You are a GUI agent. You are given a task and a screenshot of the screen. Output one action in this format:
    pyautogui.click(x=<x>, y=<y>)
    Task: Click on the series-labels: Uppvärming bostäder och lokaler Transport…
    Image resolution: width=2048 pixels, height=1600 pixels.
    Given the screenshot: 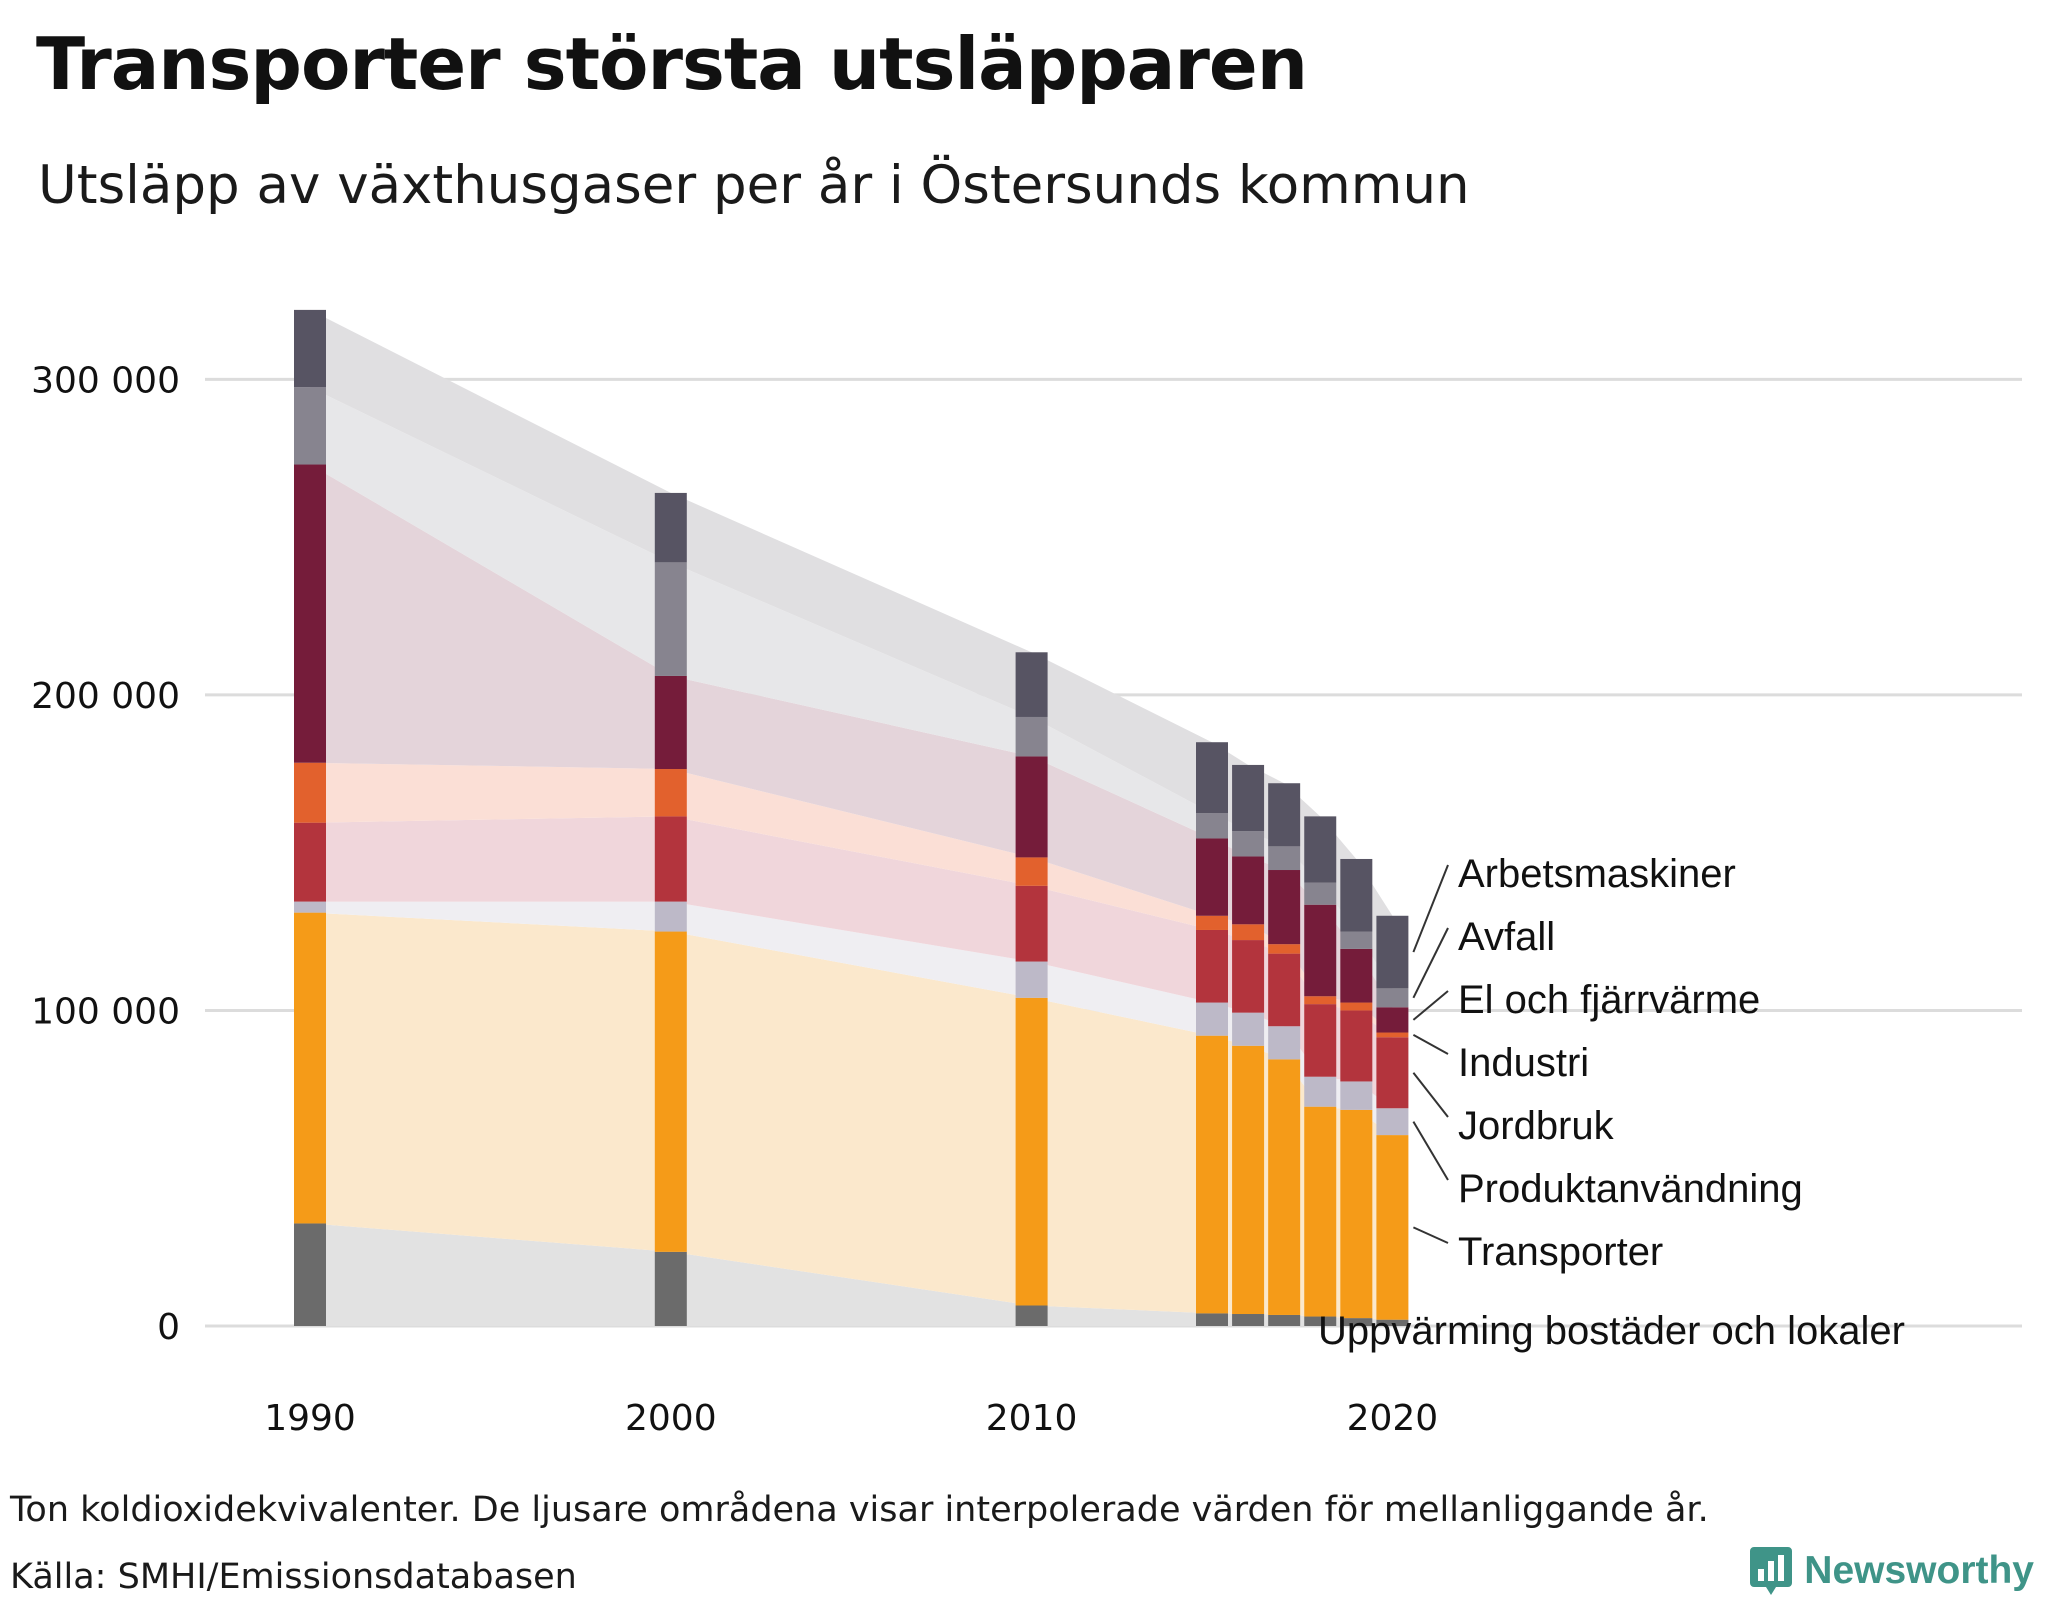 What is the action you would take?
    pyautogui.click(x=1611, y=1102)
    